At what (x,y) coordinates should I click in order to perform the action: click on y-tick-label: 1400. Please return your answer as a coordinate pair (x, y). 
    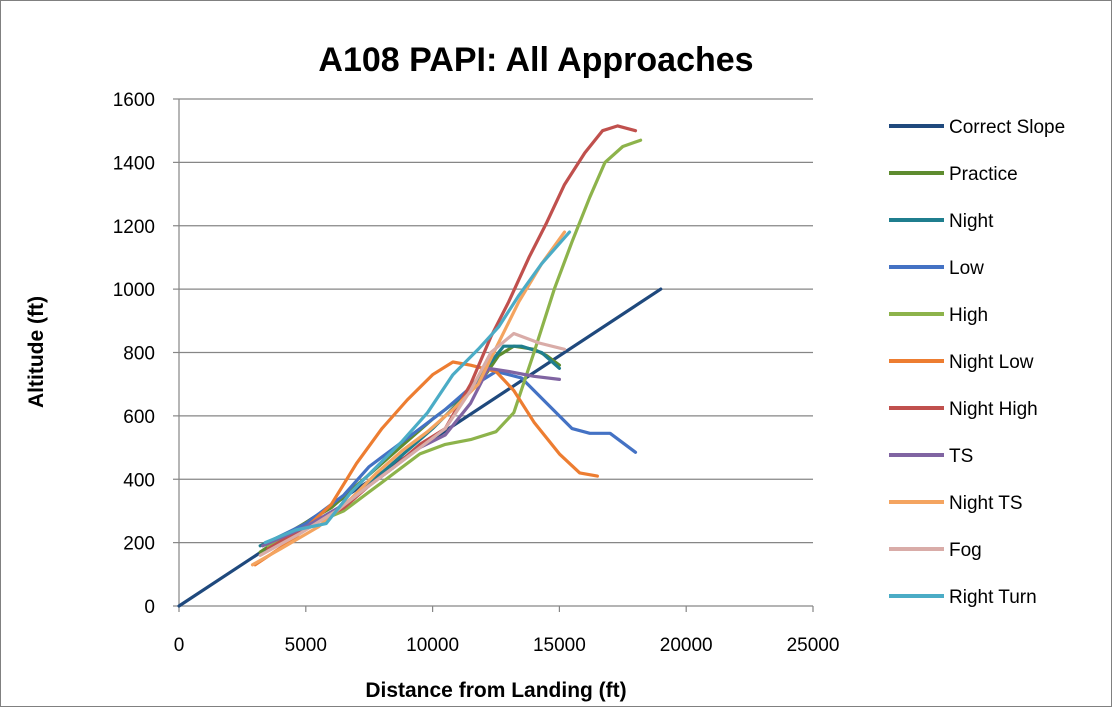
    Looking at the image, I should click on (134, 163).